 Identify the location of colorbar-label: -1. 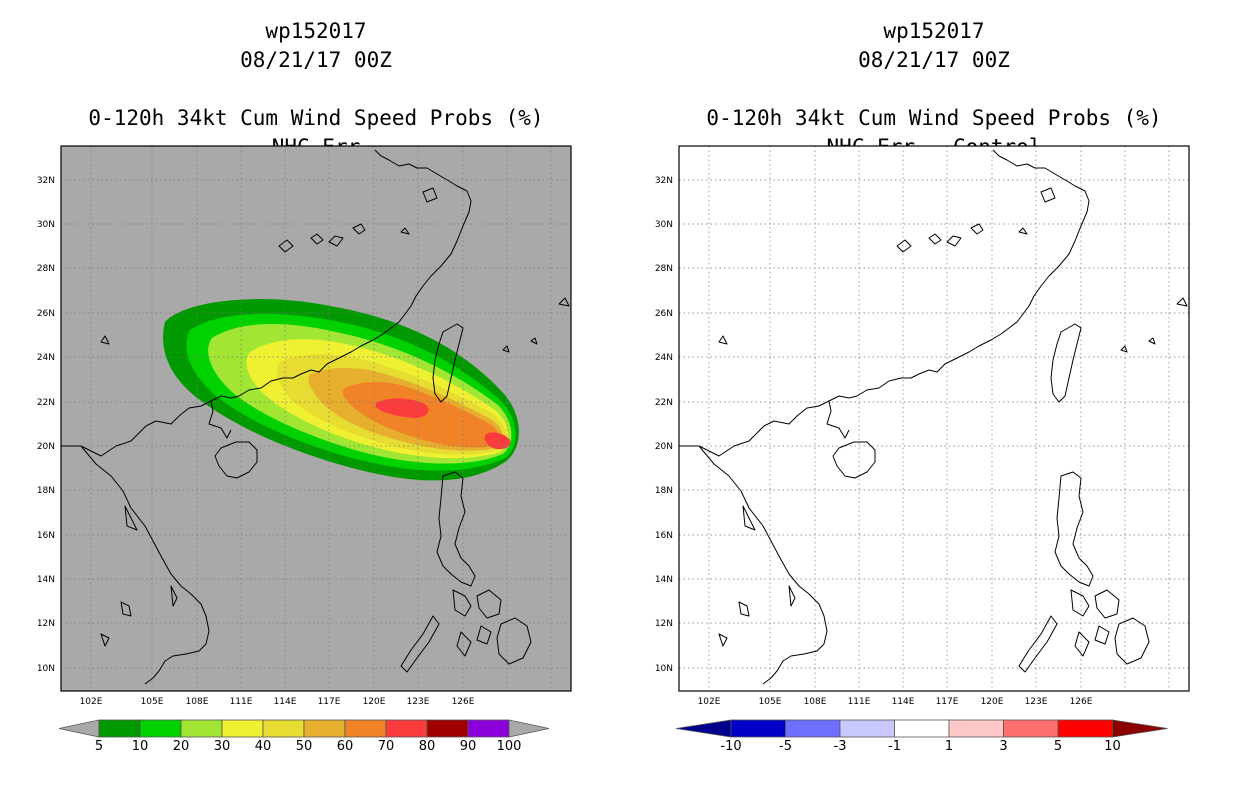
(894, 746).